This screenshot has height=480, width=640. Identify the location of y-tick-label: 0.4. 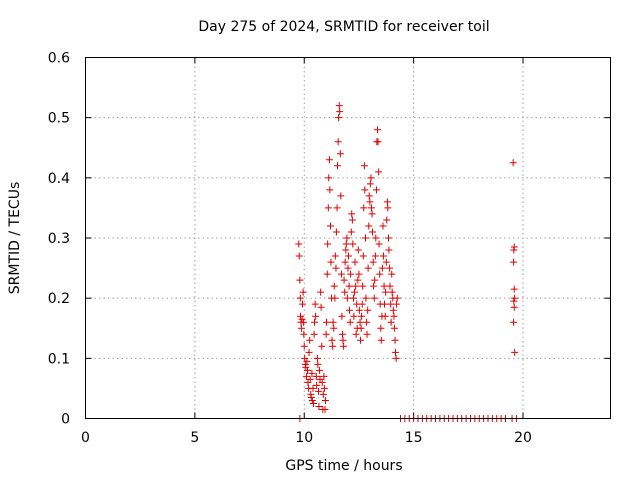
(59, 179).